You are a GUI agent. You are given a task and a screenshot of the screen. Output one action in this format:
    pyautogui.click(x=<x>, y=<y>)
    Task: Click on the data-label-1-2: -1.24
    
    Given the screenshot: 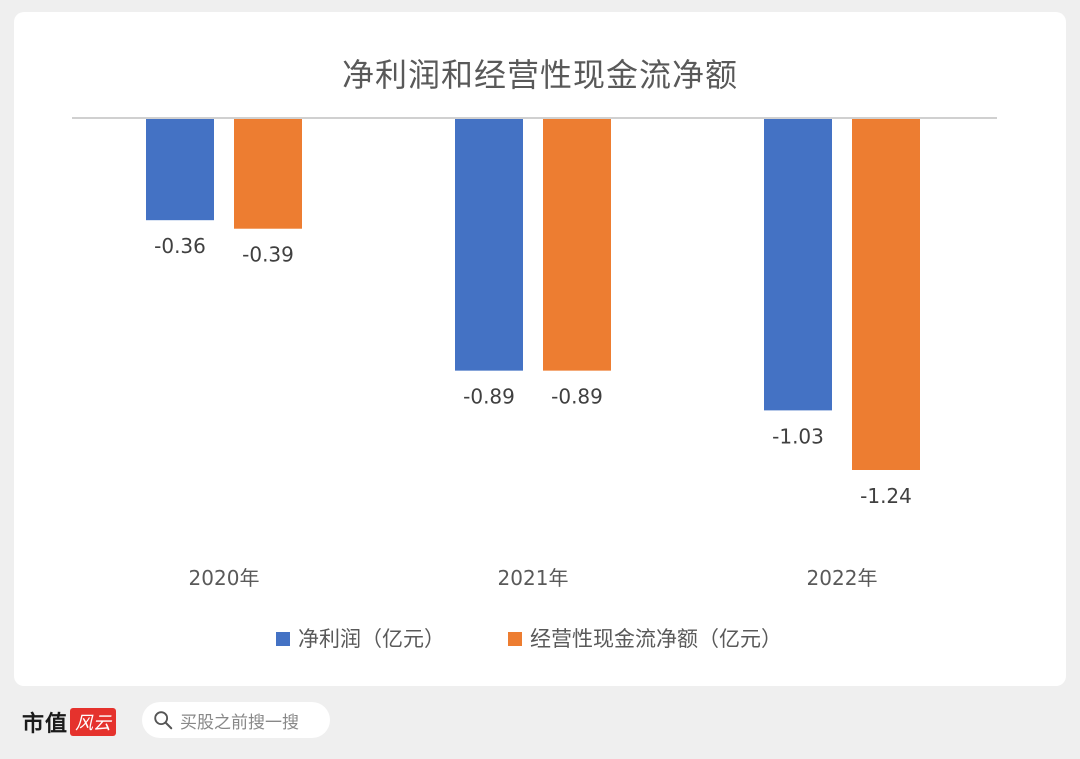 What is the action you would take?
    pyautogui.click(x=886, y=496)
    